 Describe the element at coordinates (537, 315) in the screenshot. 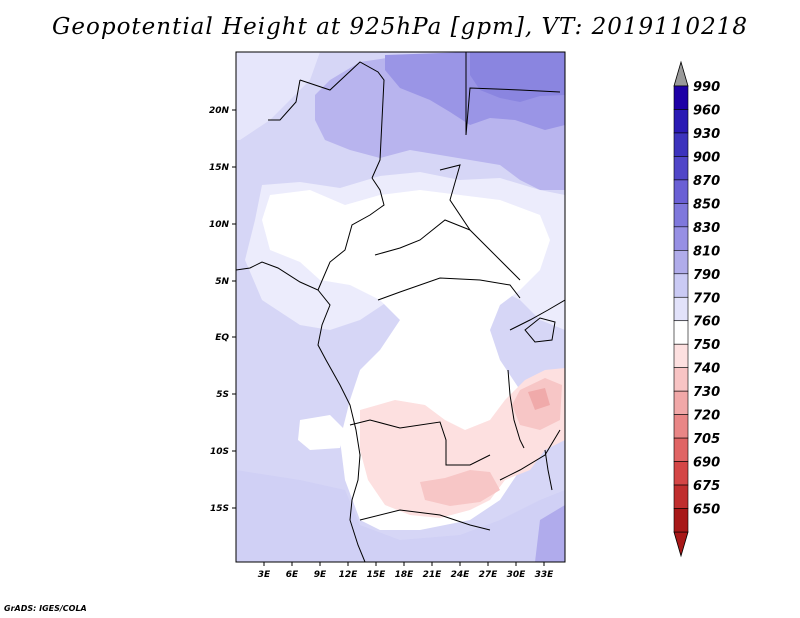

I see `border-east-b` at that location.